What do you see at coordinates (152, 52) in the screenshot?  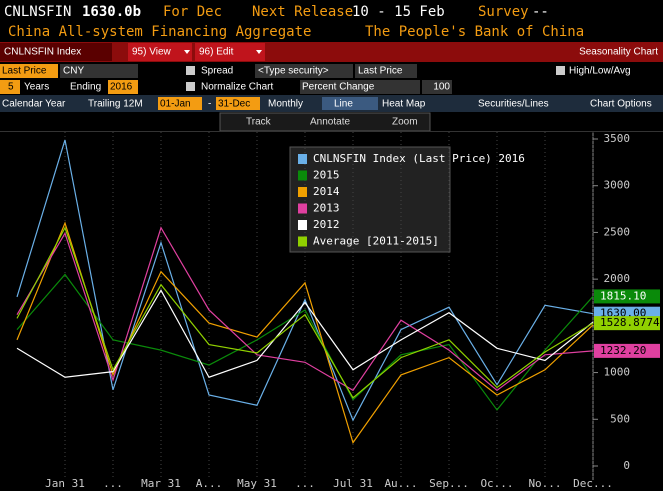 I see `view: 95) View` at bounding box center [152, 52].